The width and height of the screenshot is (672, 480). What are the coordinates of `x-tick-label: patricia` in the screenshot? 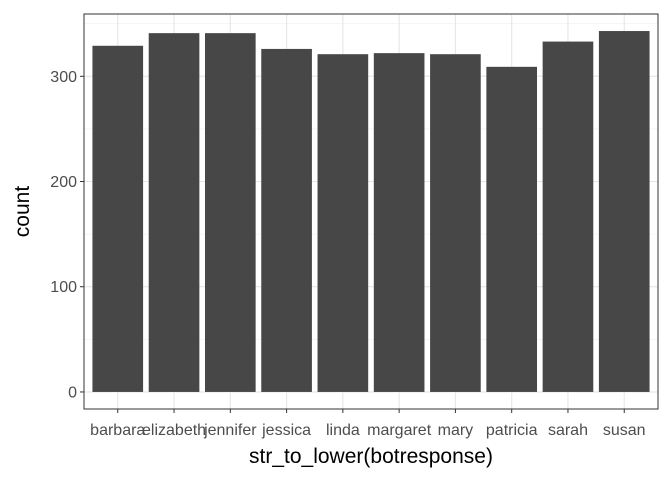 It's located at (512, 430).